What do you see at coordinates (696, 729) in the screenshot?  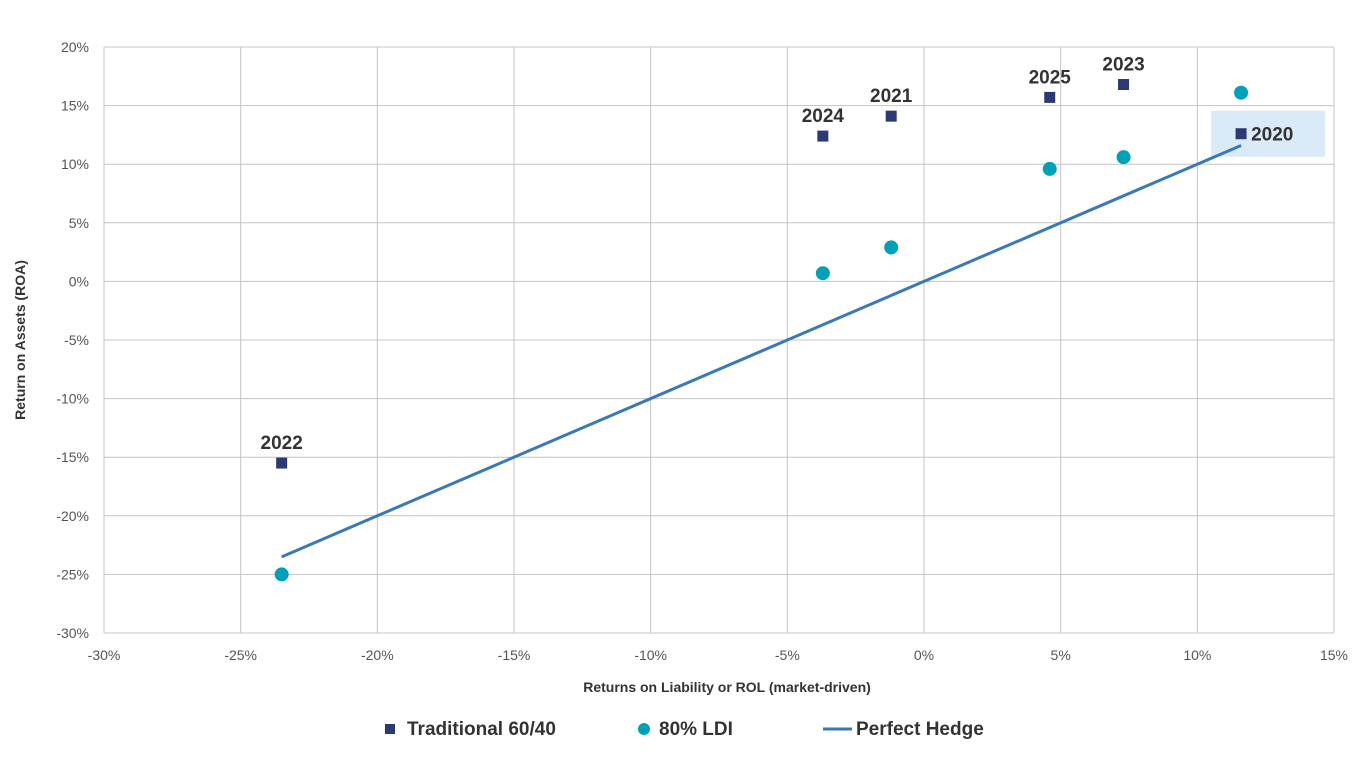 I see `legend-label-ldi: 80% LDI` at bounding box center [696, 729].